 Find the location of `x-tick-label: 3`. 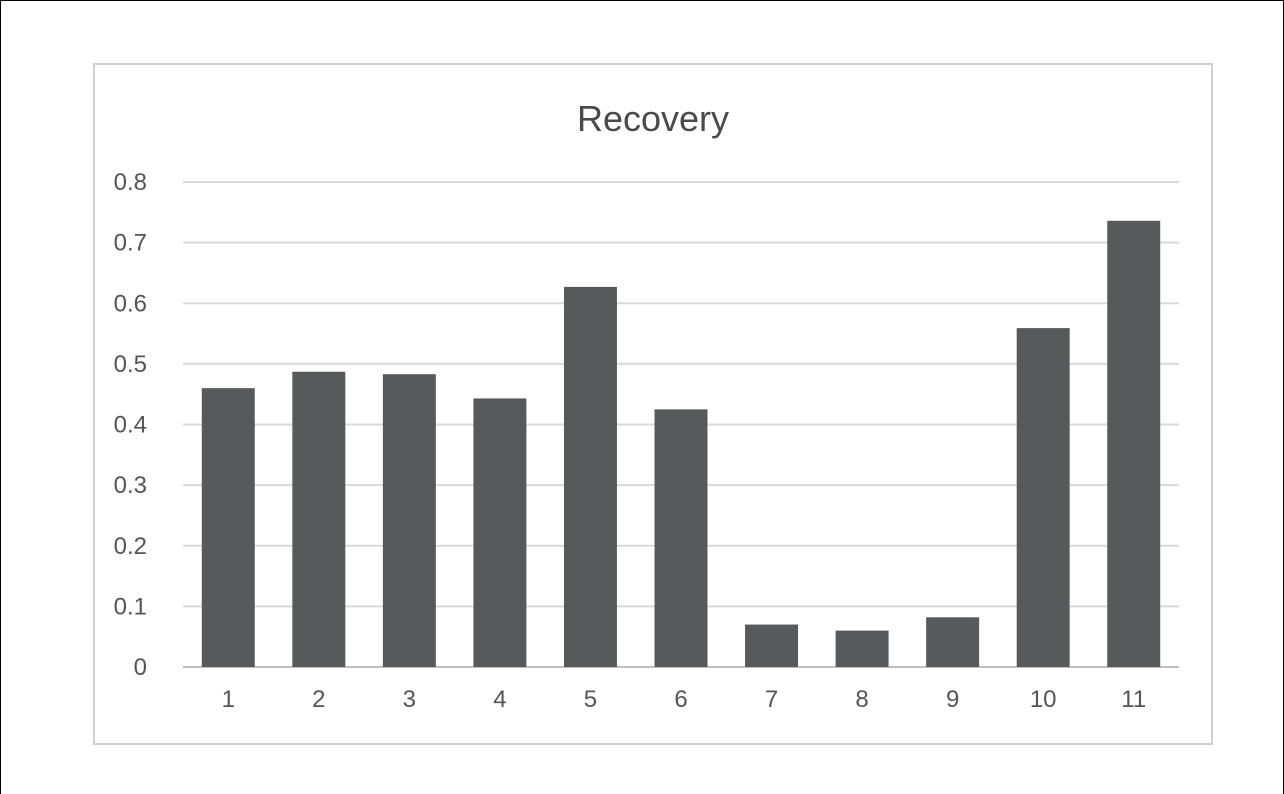

x-tick-label: 3 is located at coordinates (409, 699).